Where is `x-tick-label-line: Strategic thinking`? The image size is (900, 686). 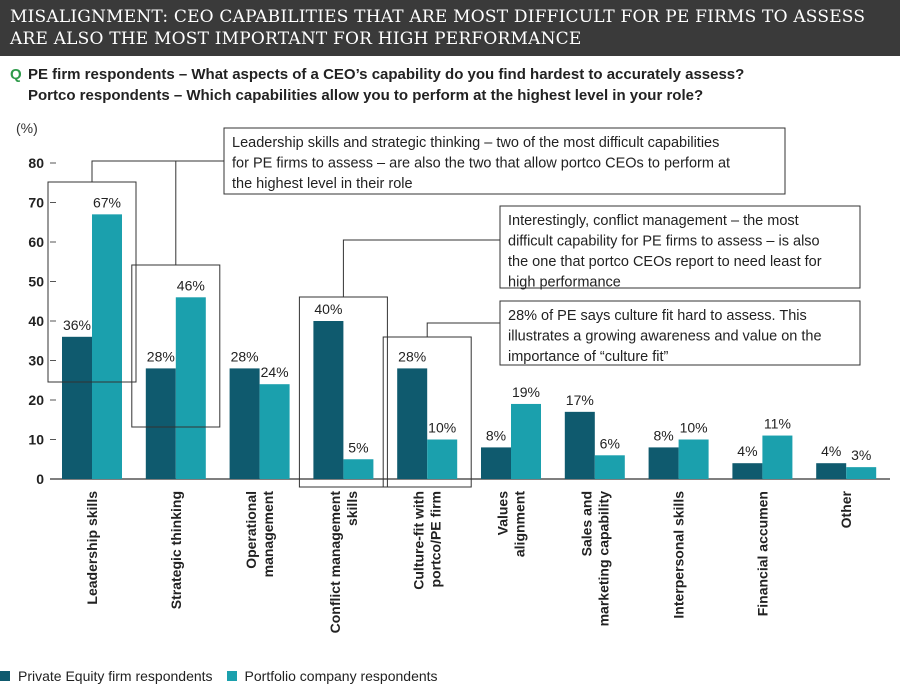 x-tick-label-line: Strategic thinking is located at coordinates (176, 550).